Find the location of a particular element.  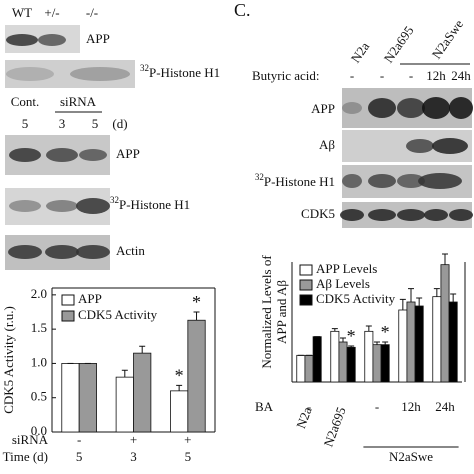

blot-name: P-Histone H1 is located at coordinates (154, 204).